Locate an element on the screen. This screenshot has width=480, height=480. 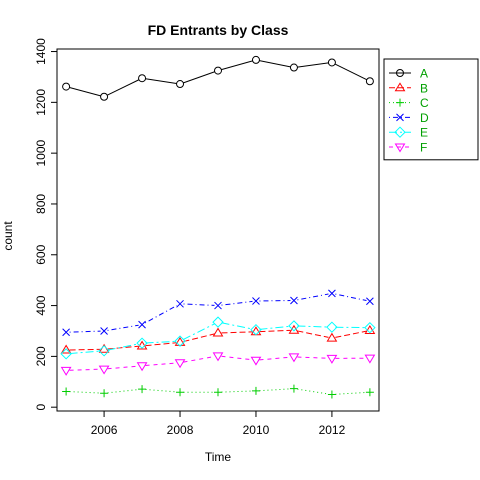
x-tick-label: 2012 is located at coordinates (332, 430).